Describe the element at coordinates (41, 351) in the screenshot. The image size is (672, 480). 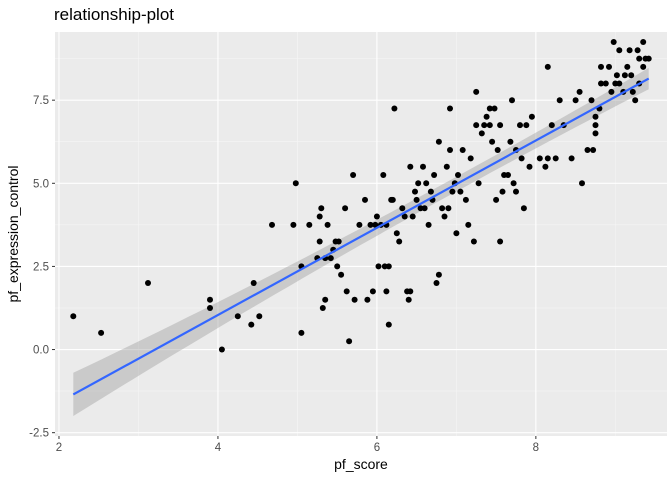
I see `y-tick-label: 0.0` at that location.